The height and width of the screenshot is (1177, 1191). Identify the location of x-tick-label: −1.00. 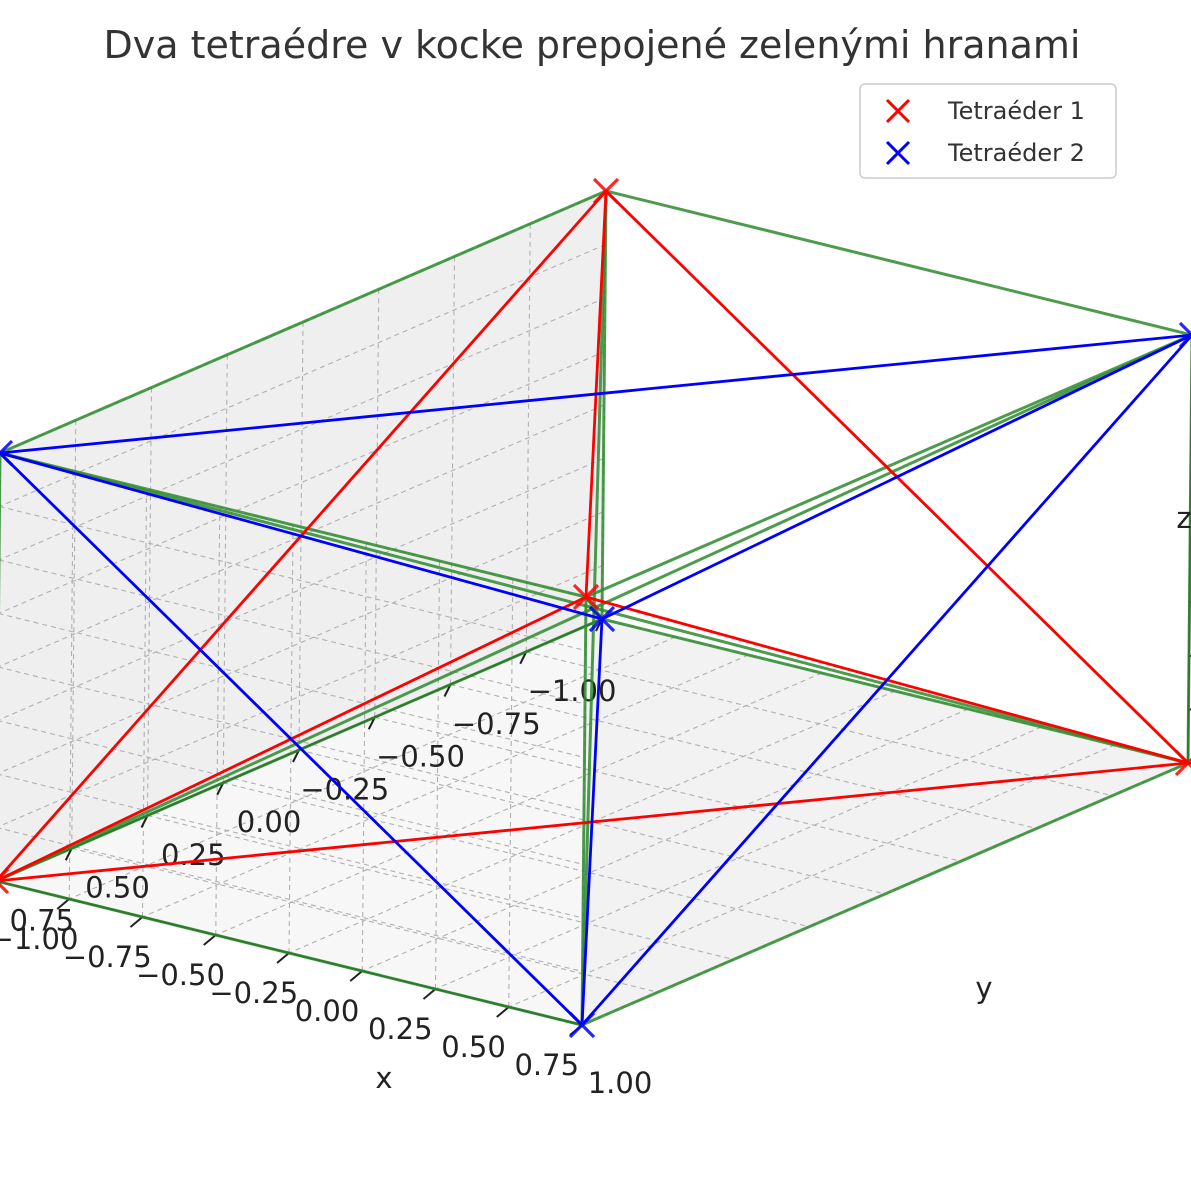
(572, 691).